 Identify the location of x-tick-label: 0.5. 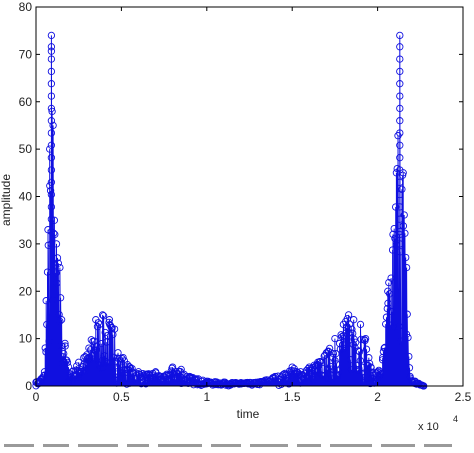
(121, 397).